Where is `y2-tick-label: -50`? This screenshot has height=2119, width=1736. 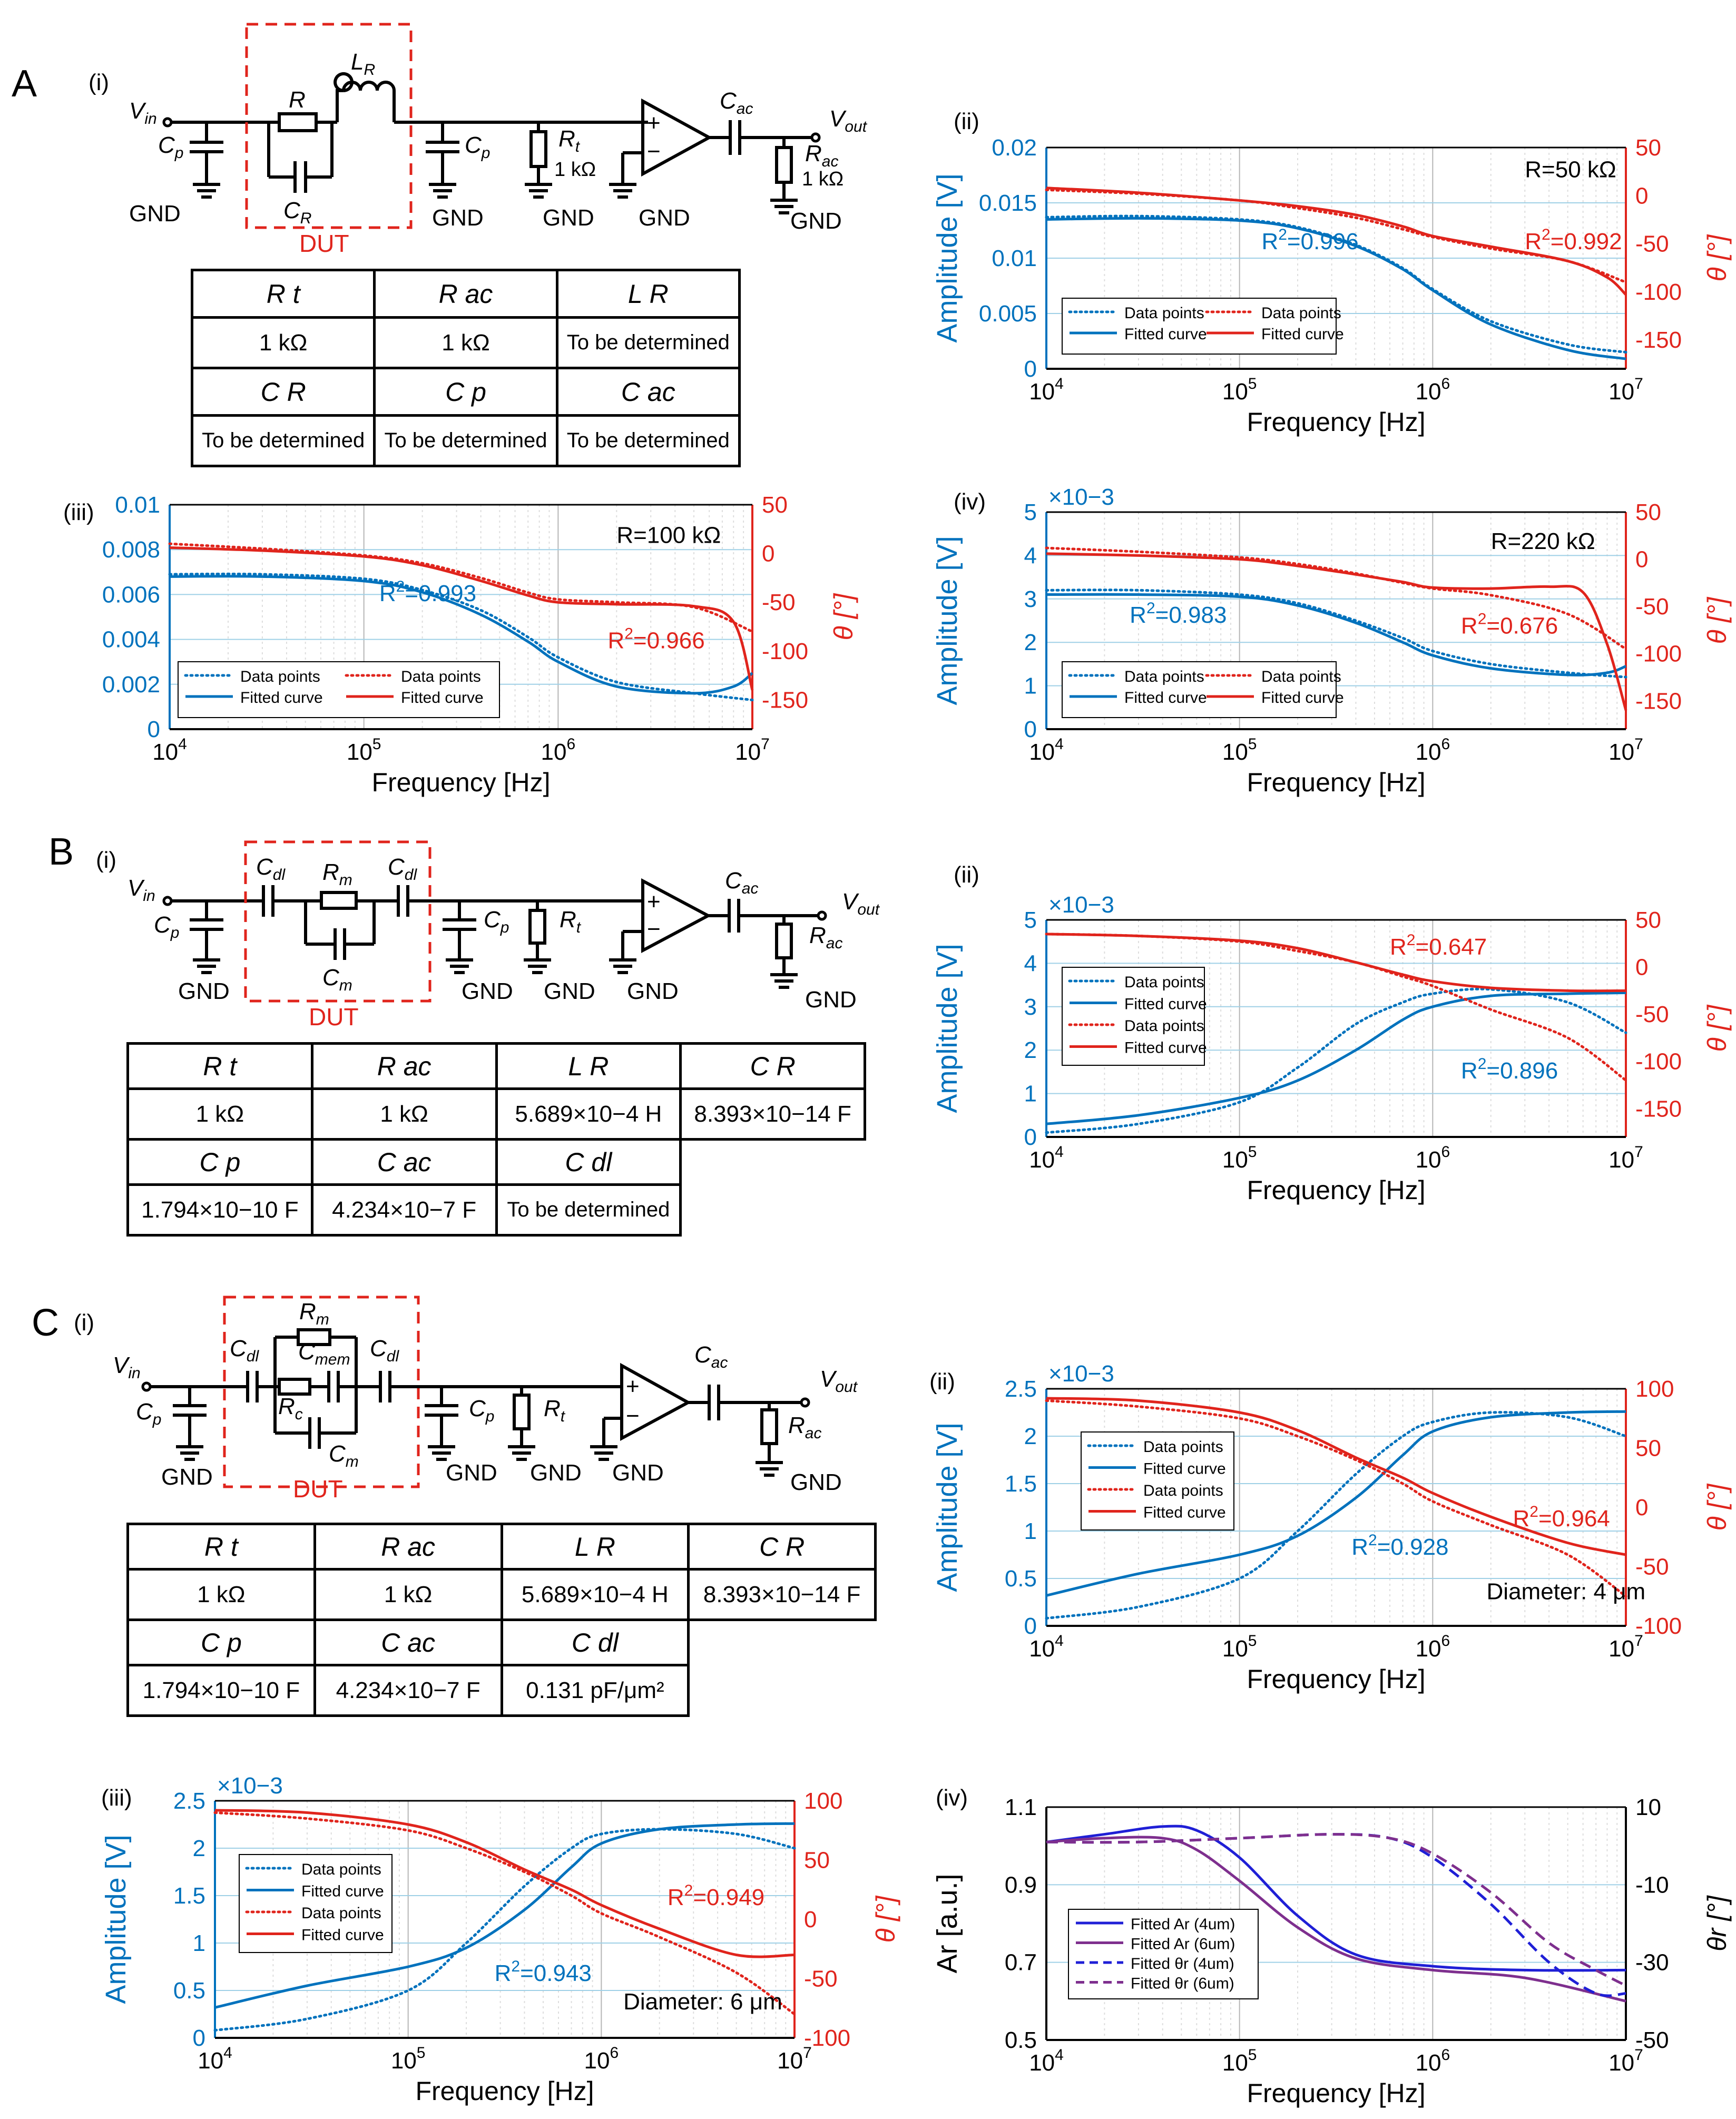 y2-tick-label: -50 is located at coordinates (1652, 1567).